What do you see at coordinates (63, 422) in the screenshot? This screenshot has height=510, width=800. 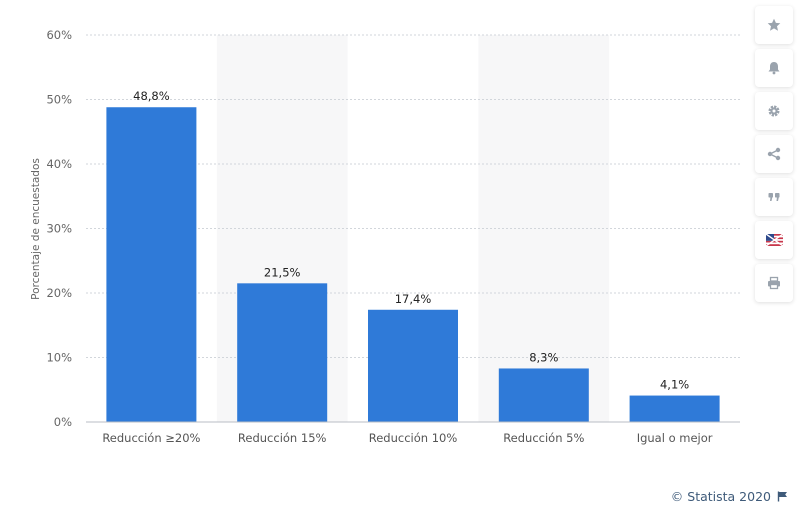 I see `y-tick-label: 0%` at bounding box center [63, 422].